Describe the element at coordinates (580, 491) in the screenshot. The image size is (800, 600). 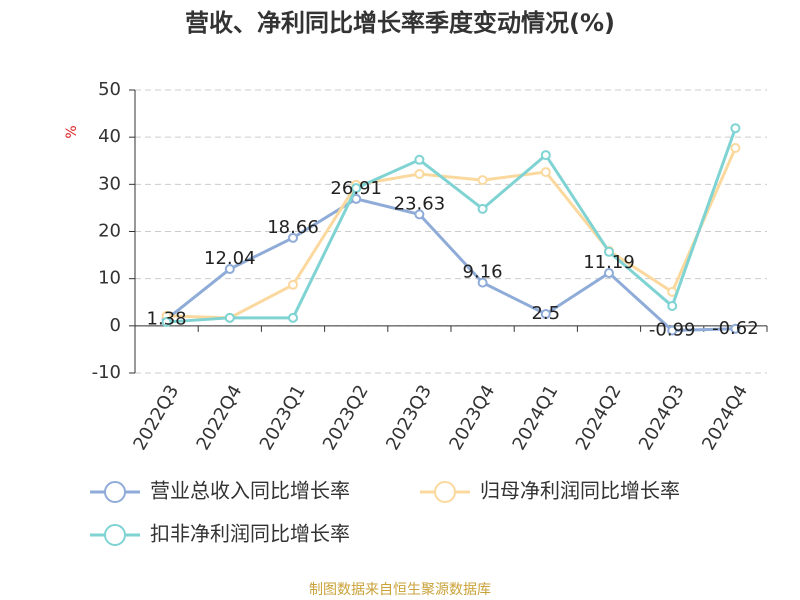
I see `legend-label: 归母净利润同比增长率` at that location.